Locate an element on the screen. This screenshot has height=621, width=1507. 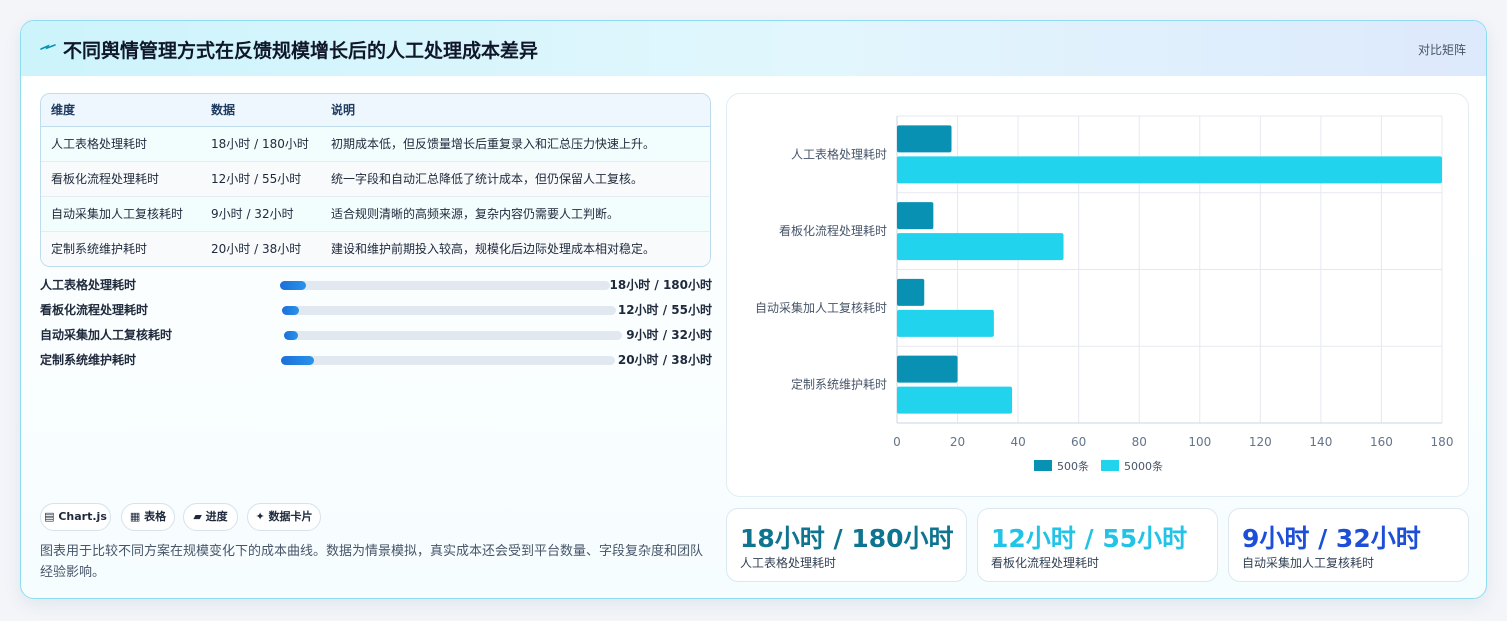
x-tick-label: 140 is located at coordinates (1320, 442).